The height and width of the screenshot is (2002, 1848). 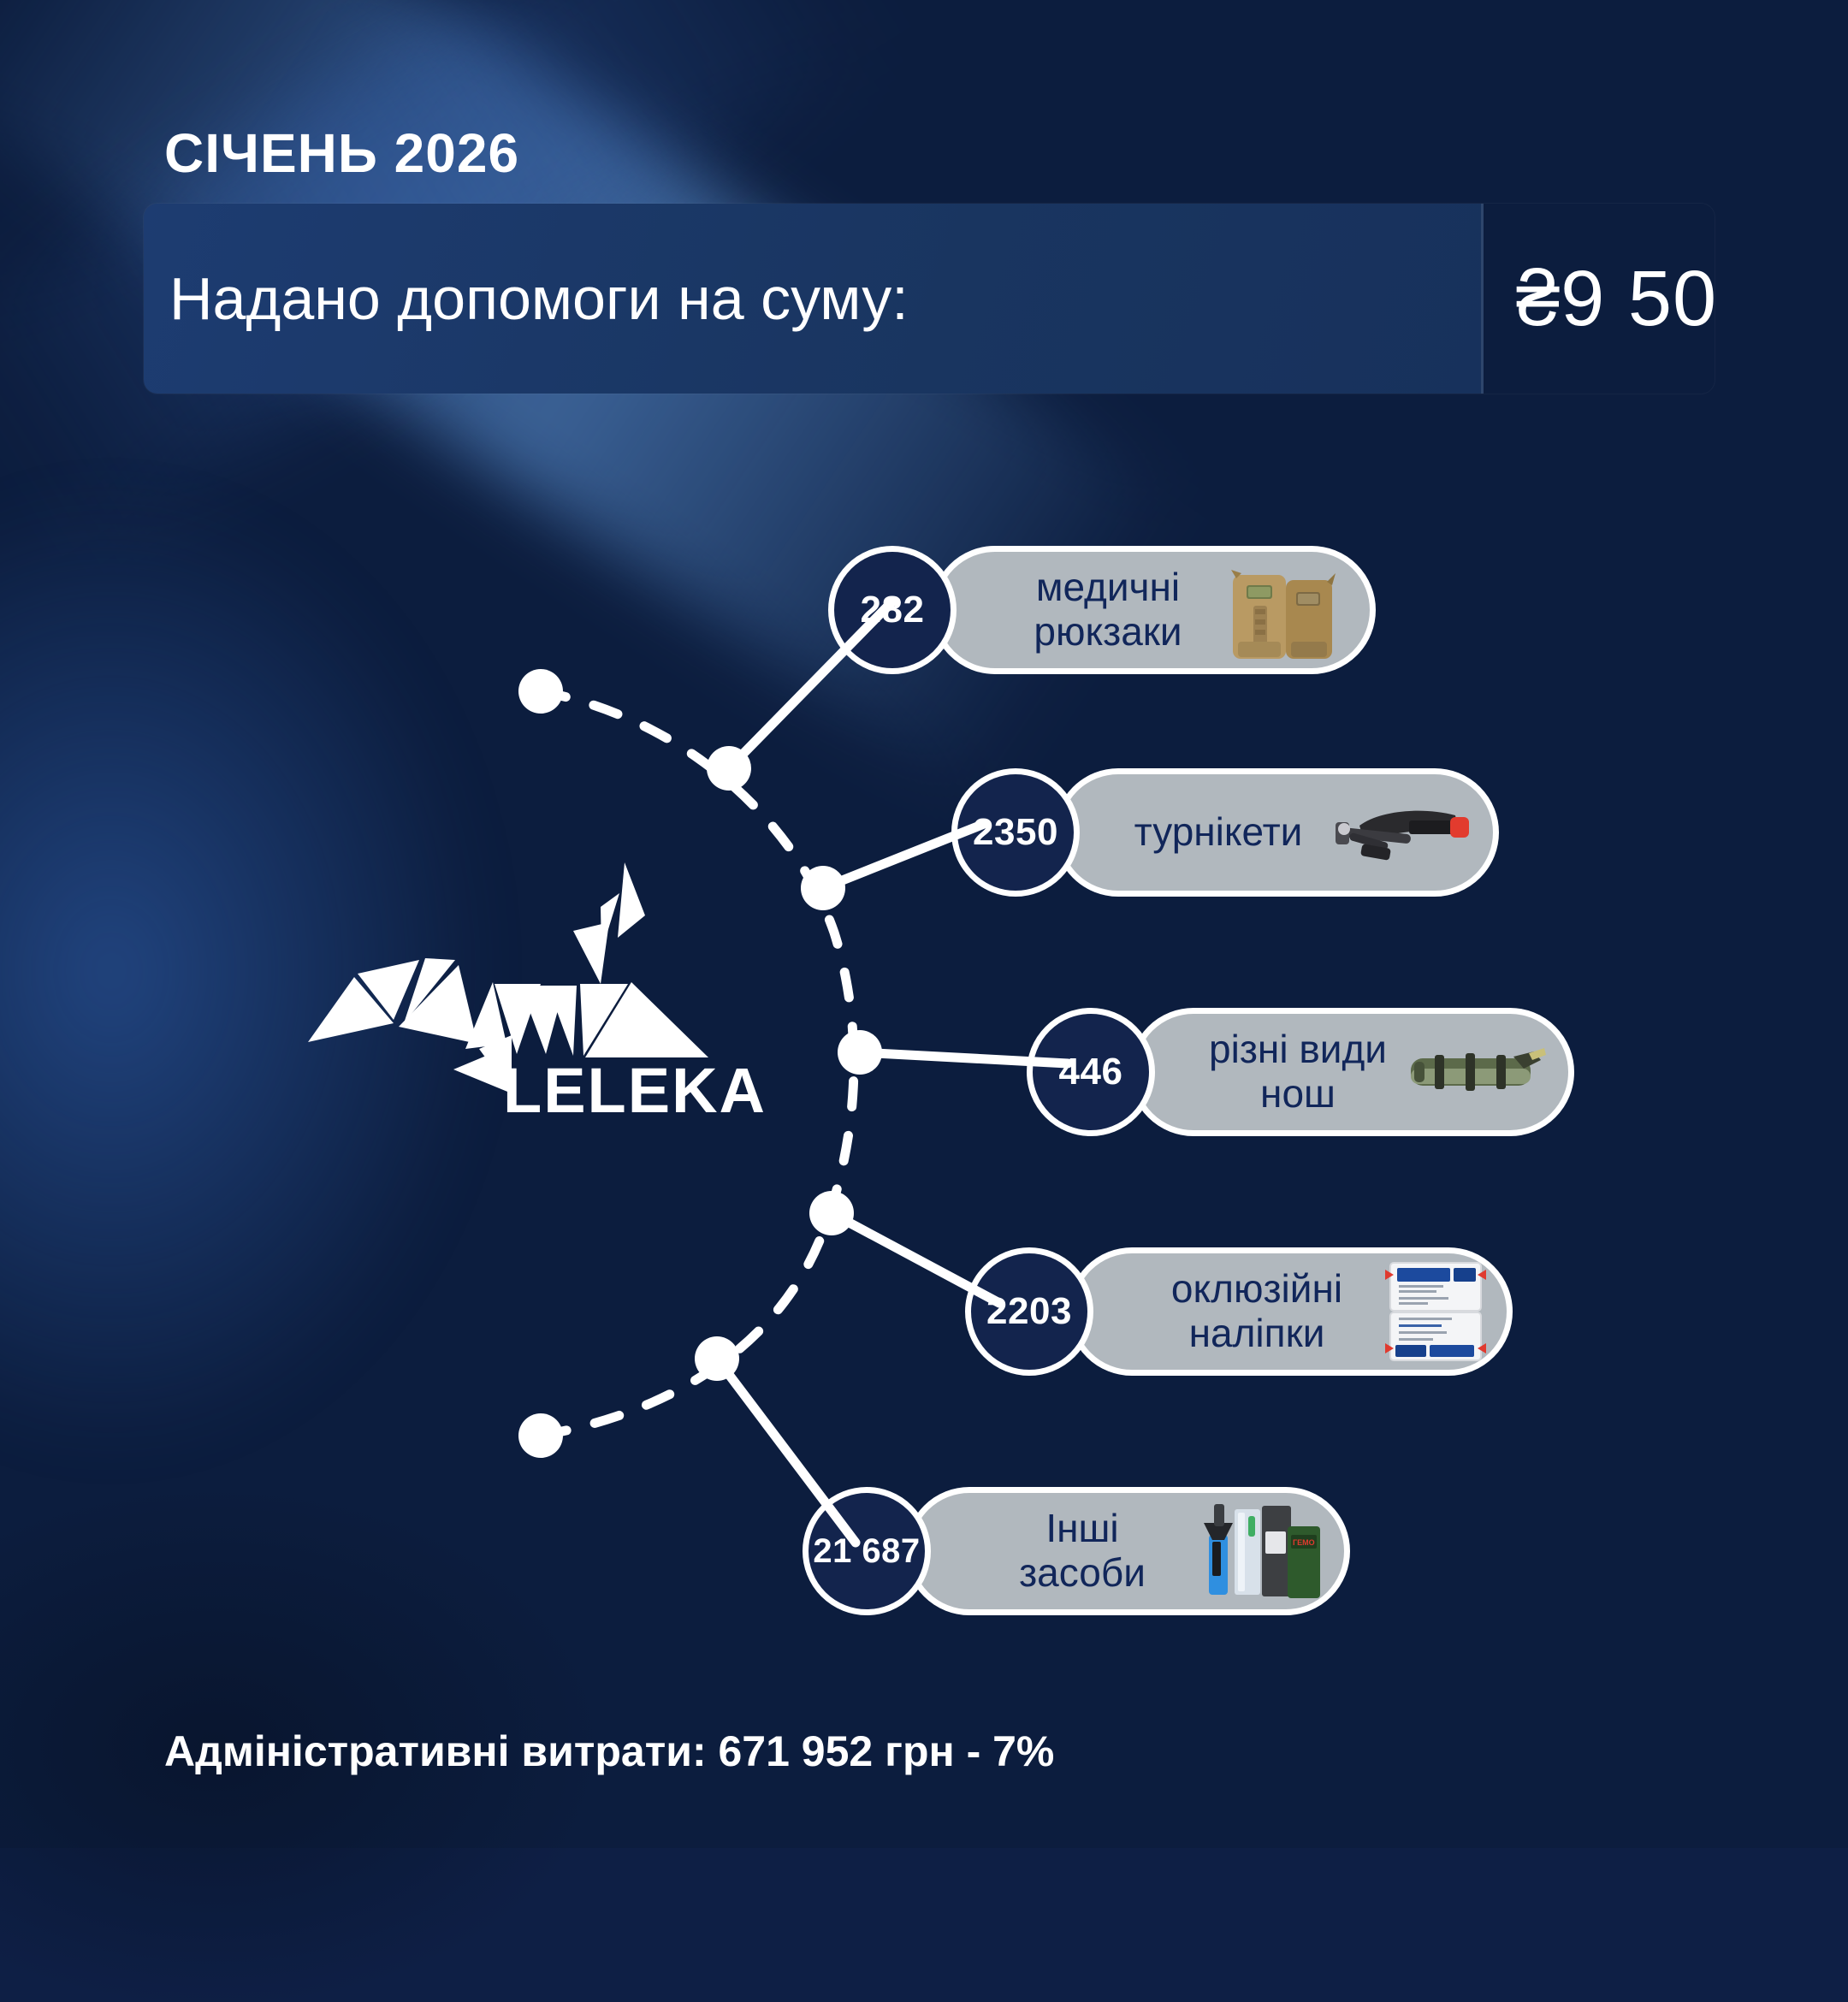 I want to click on connector-diagram, so click(x=795, y=1072).